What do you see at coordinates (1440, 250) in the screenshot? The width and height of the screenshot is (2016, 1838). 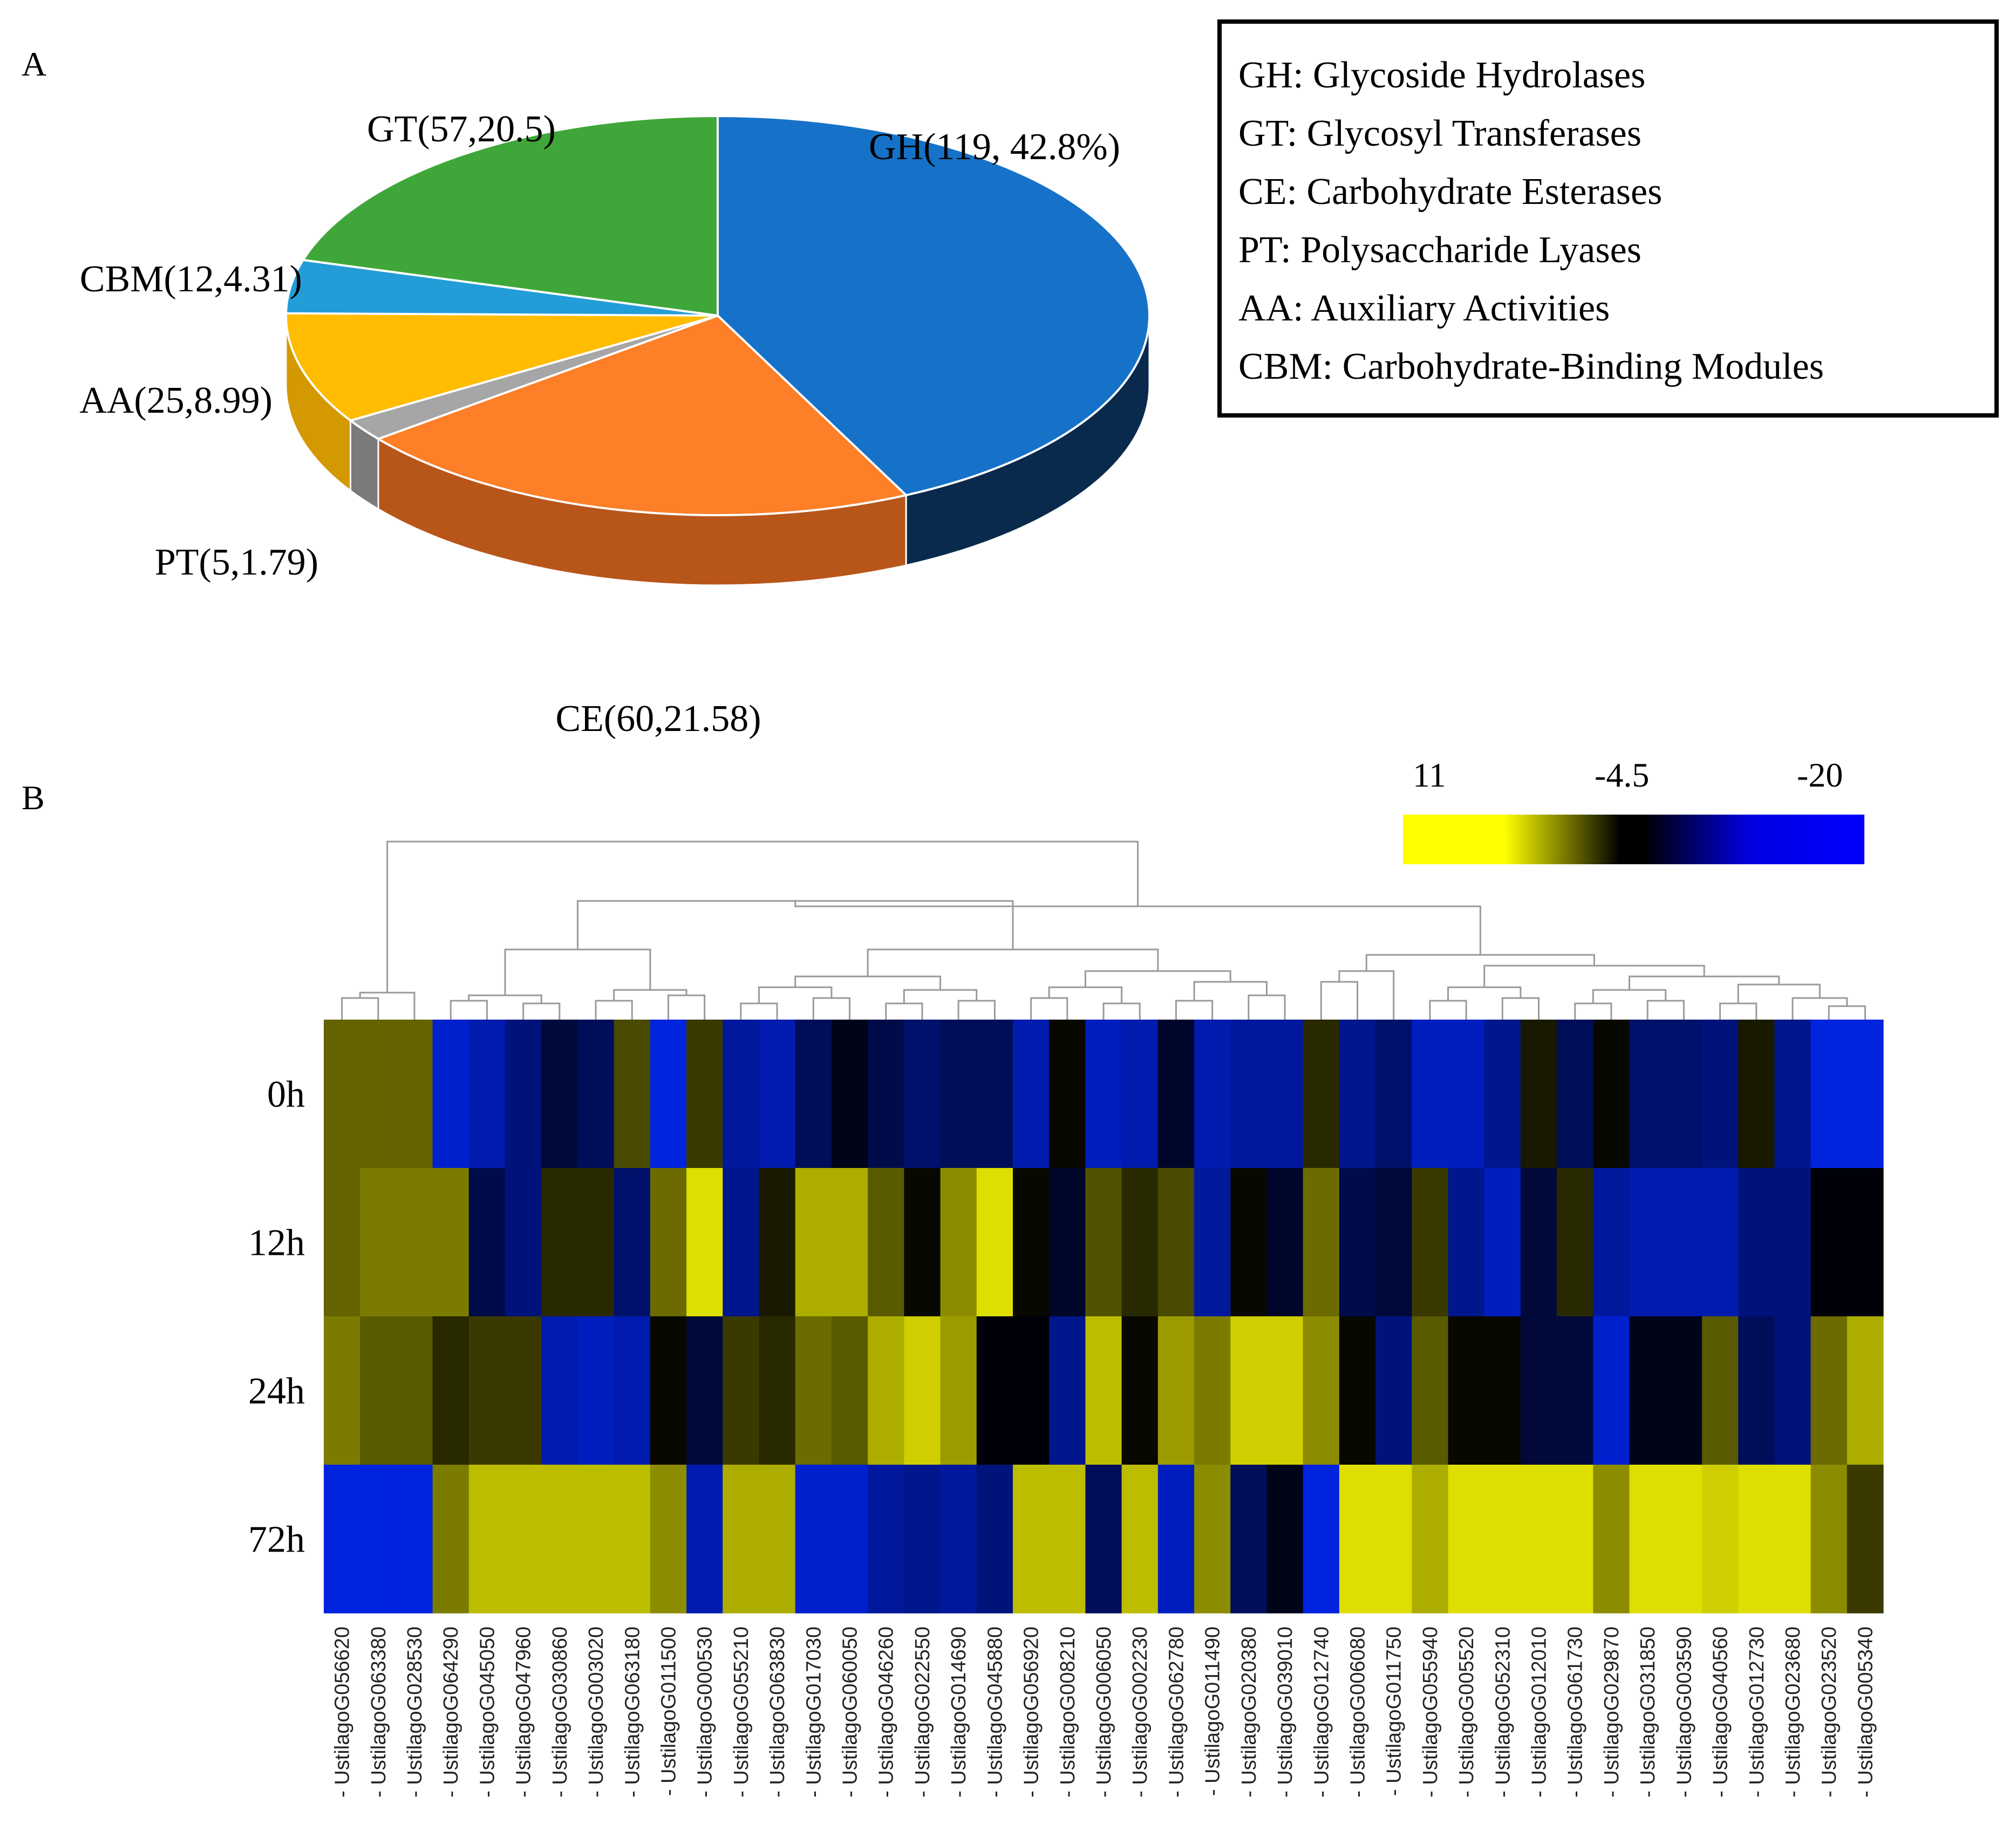 I see `legend-item-pt: PT: Polysaccharide Lyases` at bounding box center [1440, 250].